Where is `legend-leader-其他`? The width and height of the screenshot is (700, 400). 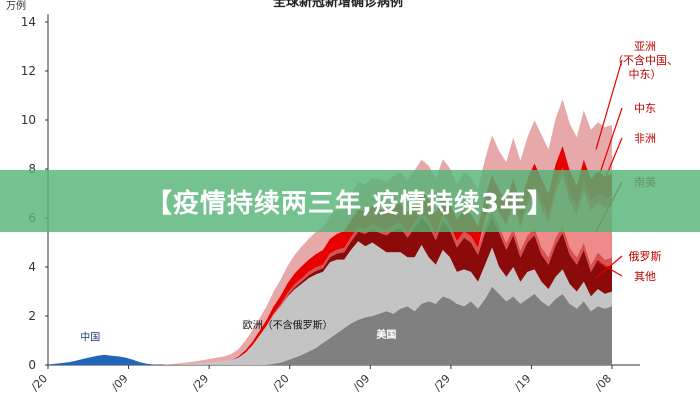
legend-leader-其他 is located at coordinates (609, 268).